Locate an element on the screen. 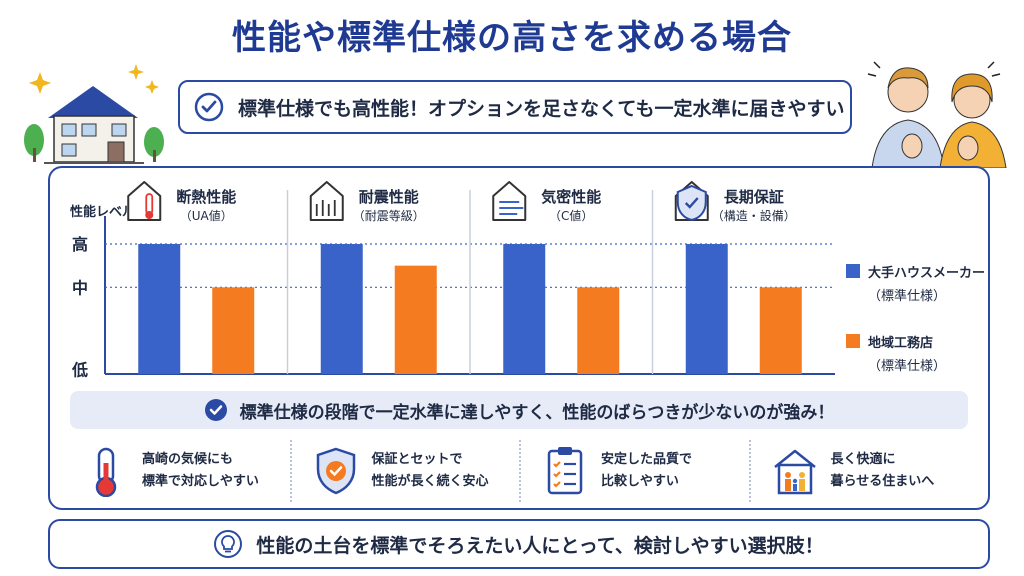  chart-legend: 大手ハウスメーカー （標準仕様） 地域工務店 （標準仕様） is located at coordinates (916, 332).